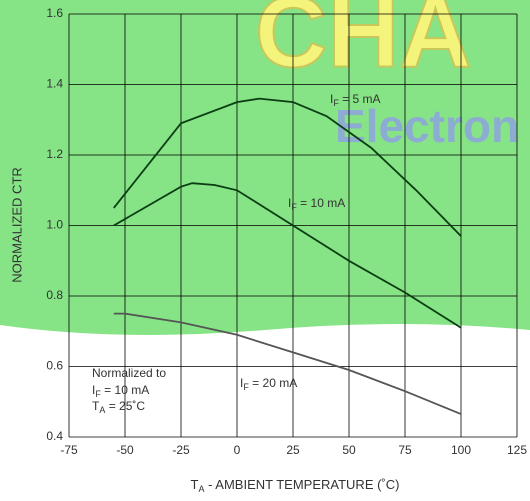  I want to click on note: IF = 10 mA, so click(120, 391).